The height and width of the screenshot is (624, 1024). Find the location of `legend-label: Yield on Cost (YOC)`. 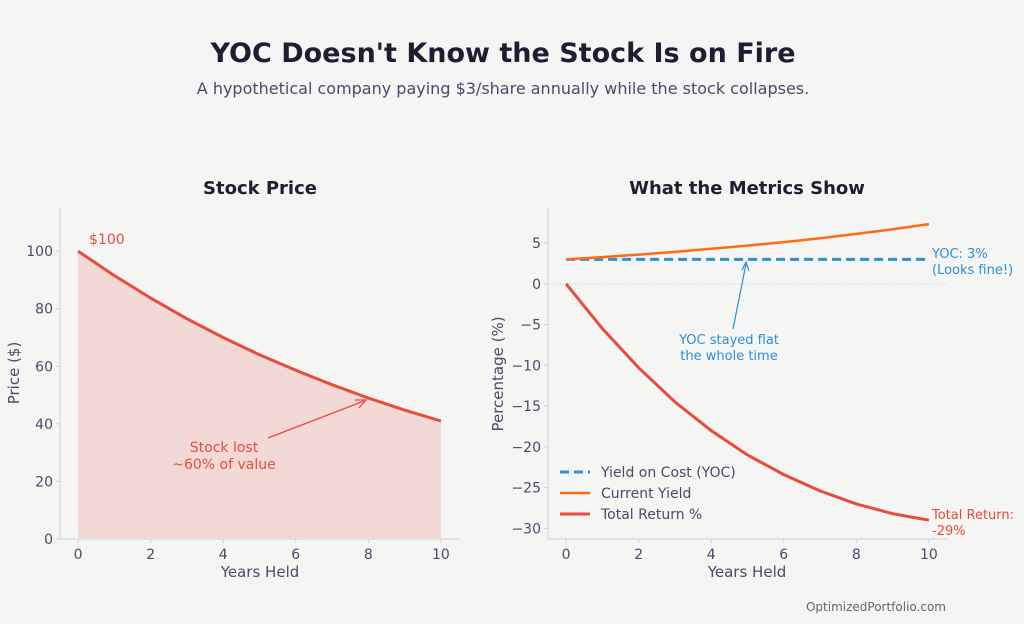

legend-label: Yield on Cost (YOC) is located at coordinates (668, 473).